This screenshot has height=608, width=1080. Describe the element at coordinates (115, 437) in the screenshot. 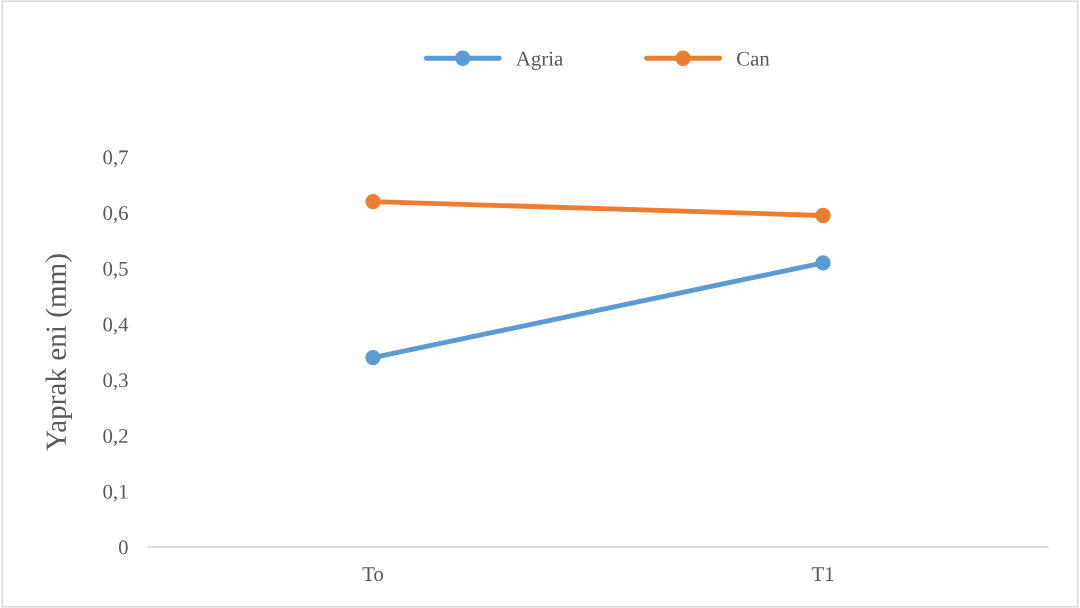

I see `y-tick-label: 0,2` at that location.